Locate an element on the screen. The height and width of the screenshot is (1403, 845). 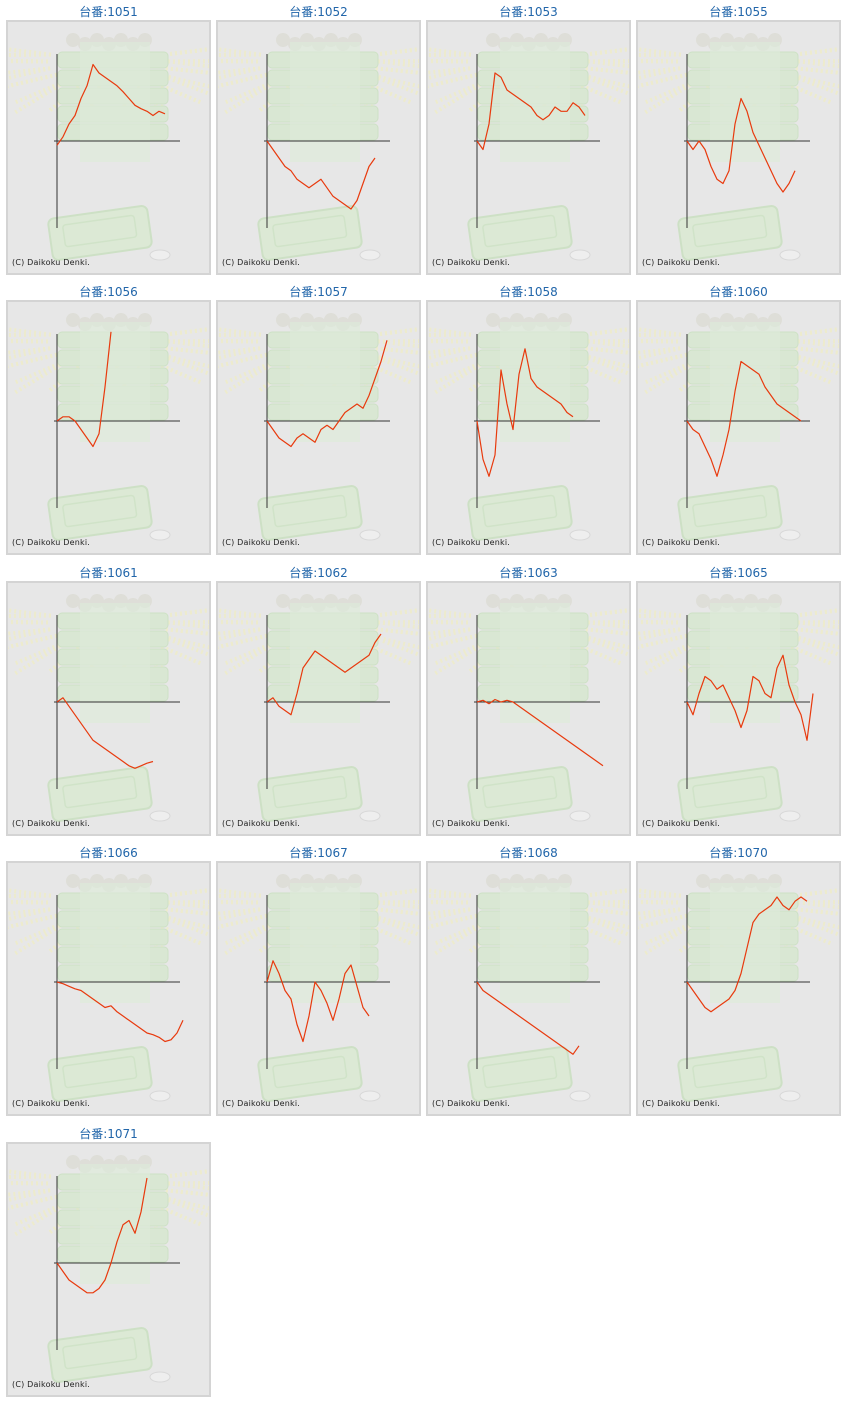
machine-chart-card: 台番:1068 (C) Daikoku Denki. is located at coordinates (528, 981).